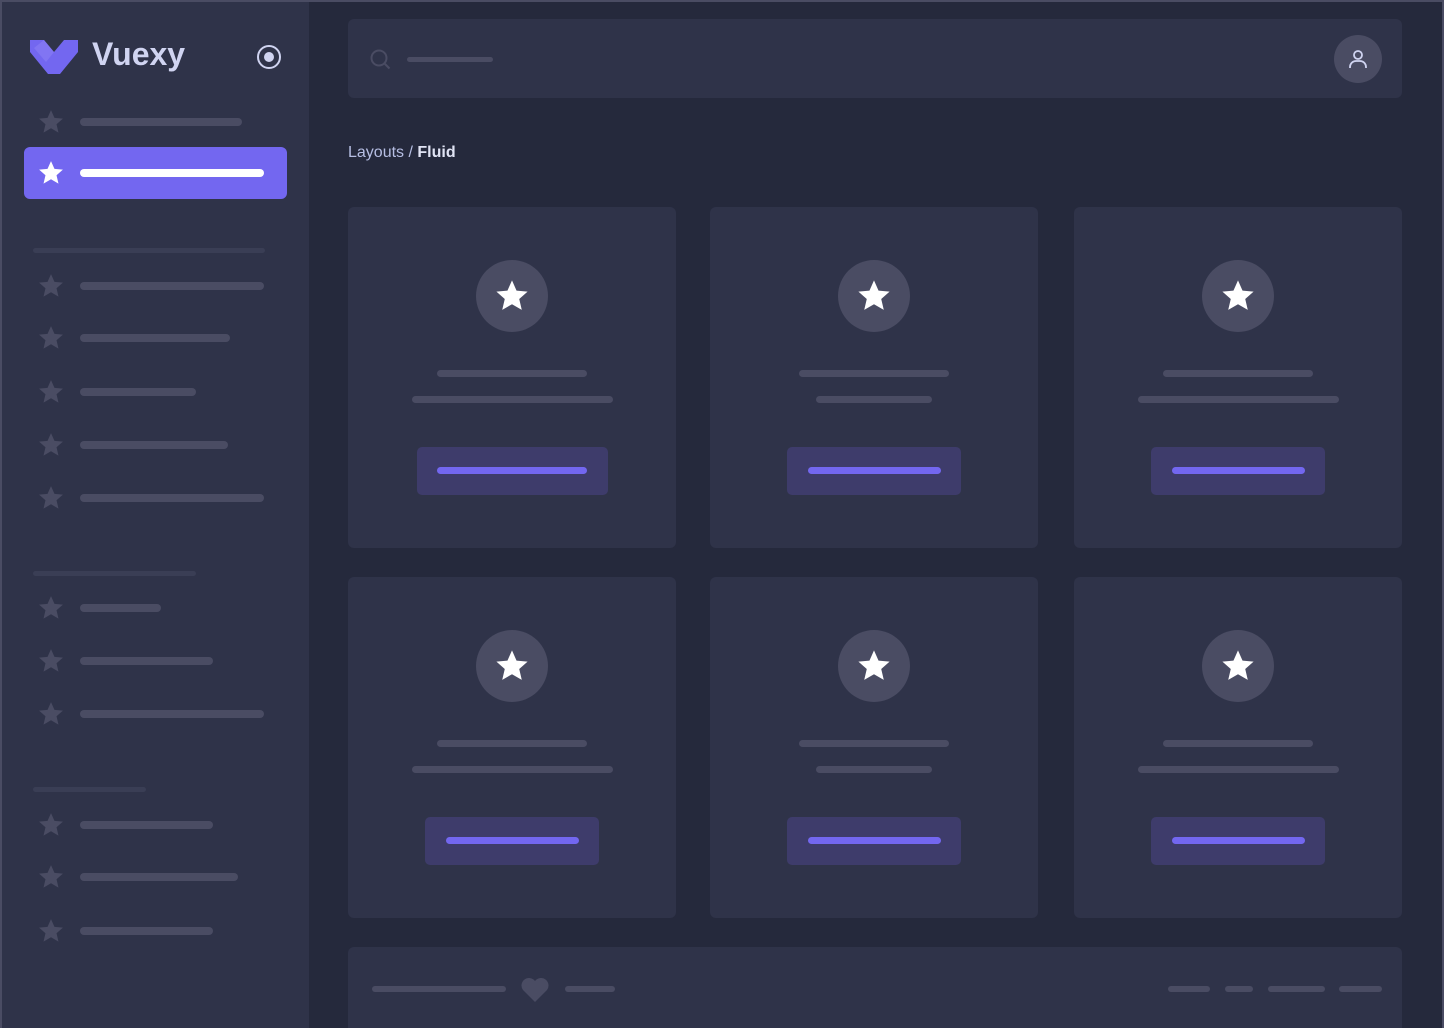  I want to click on breadcrumb: Layouts / Fluid, so click(402, 153).